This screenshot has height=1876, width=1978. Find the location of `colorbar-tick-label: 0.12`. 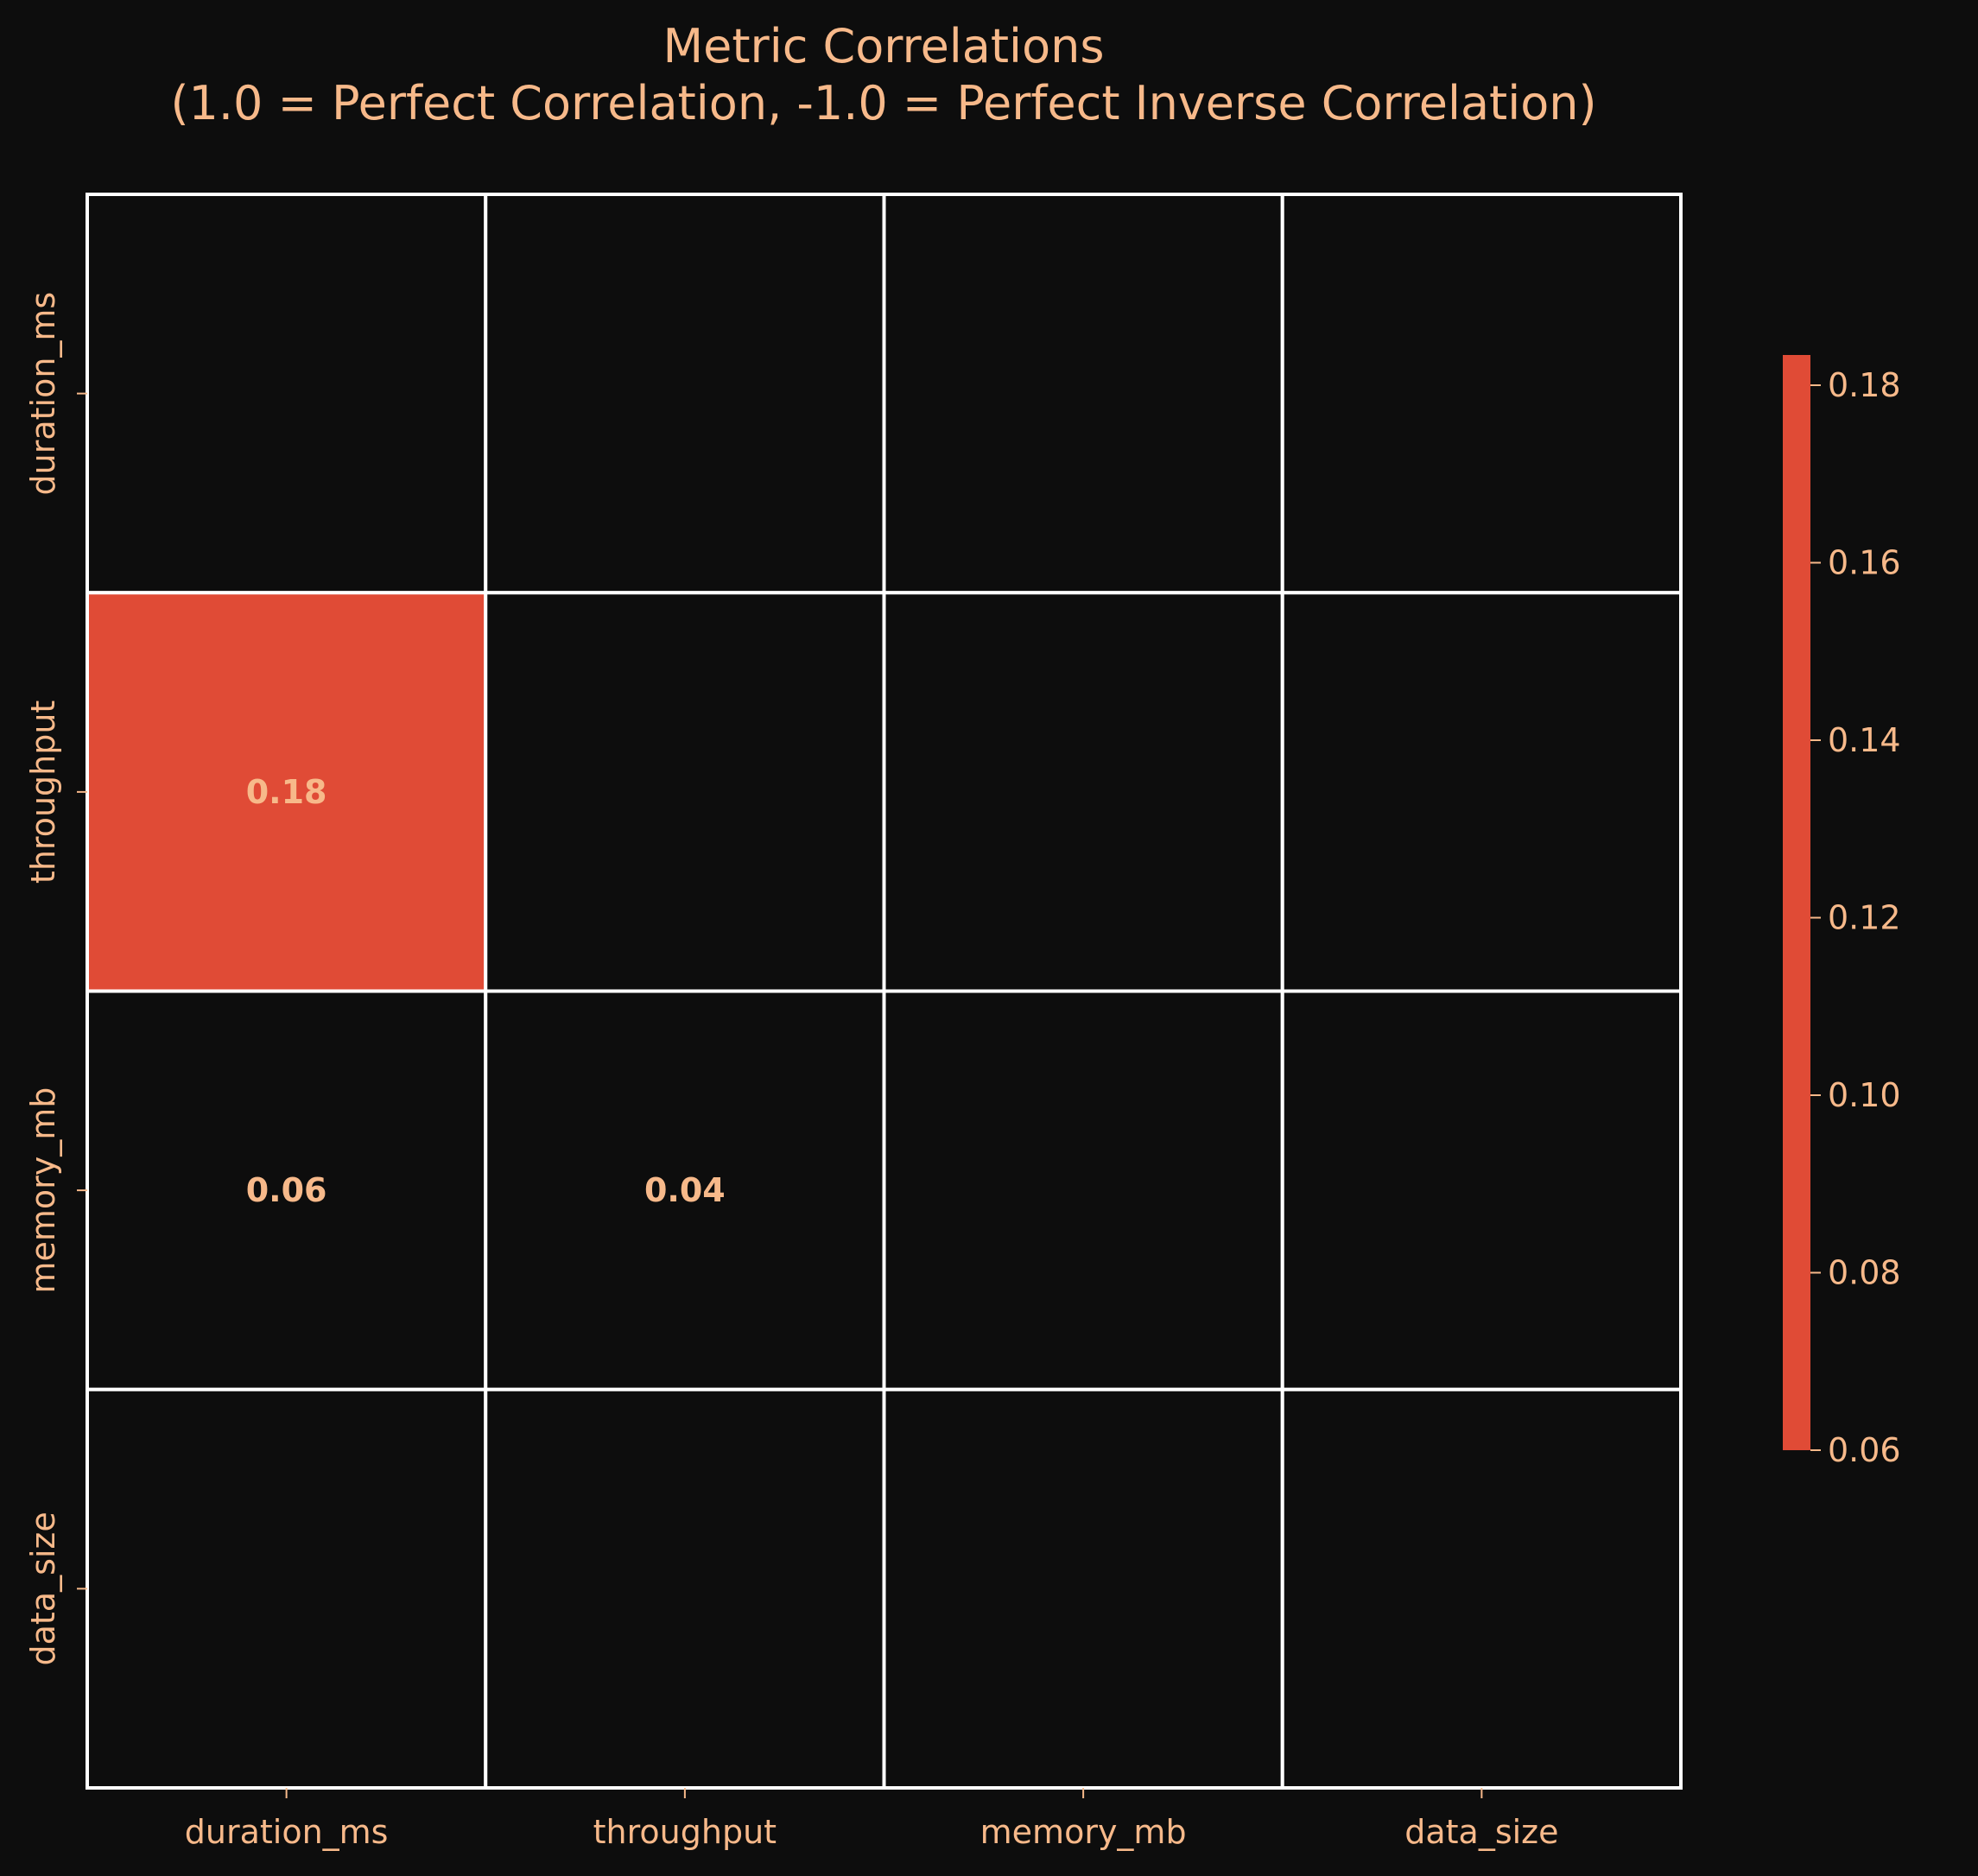

colorbar-tick-label: 0.12 is located at coordinates (1864, 918).